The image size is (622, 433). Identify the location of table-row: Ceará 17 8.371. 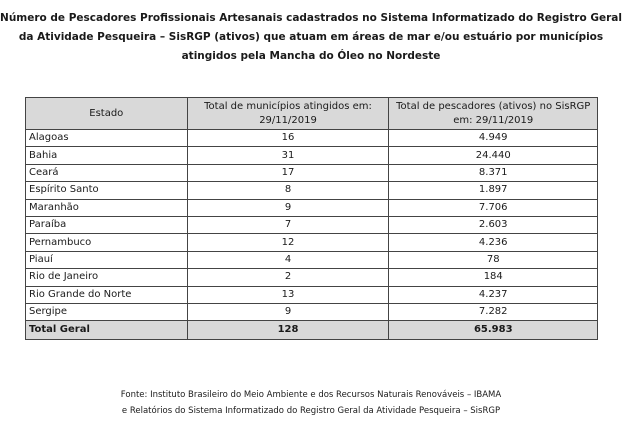
(311, 173).